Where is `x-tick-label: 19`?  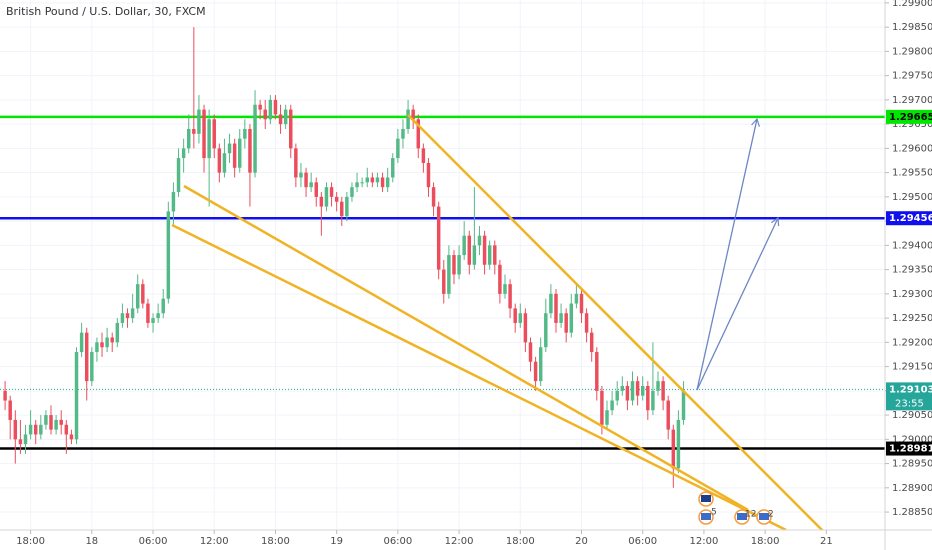 x-tick-label: 19 is located at coordinates (336, 541).